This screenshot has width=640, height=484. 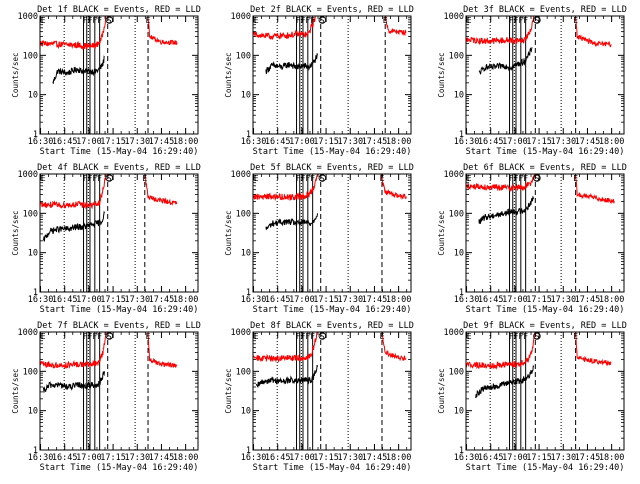 What do you see at coordinates (545, 10) in the screenshot?
I see `panel-title: Det 3f BLACK = Events, RED = LLD` at bounding box center [545, 10].